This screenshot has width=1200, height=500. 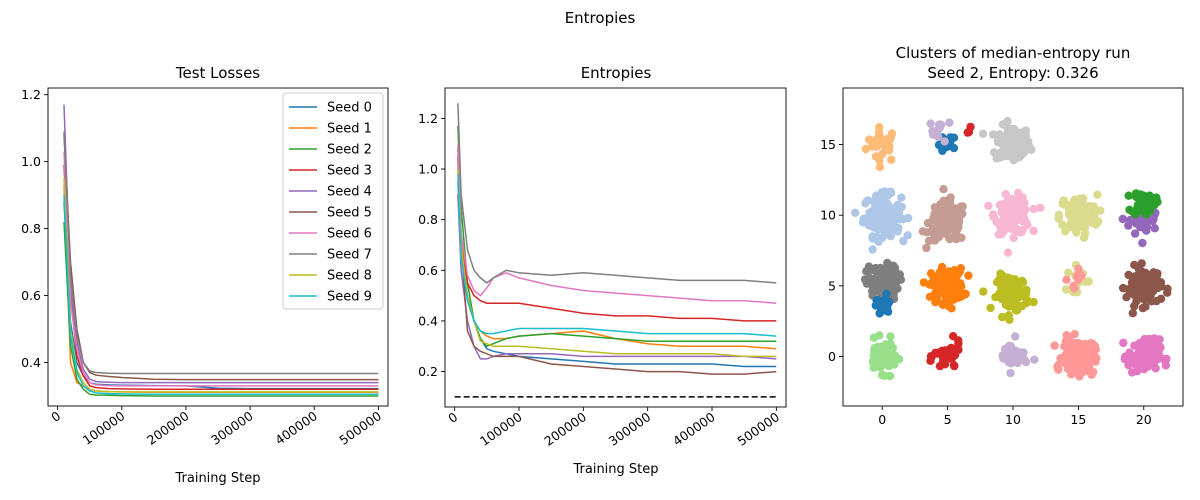 What do you see at coordinates (349, 108) in the screenshot?
I see `legend-label: Seed 0` at bounding box center [349, 108].